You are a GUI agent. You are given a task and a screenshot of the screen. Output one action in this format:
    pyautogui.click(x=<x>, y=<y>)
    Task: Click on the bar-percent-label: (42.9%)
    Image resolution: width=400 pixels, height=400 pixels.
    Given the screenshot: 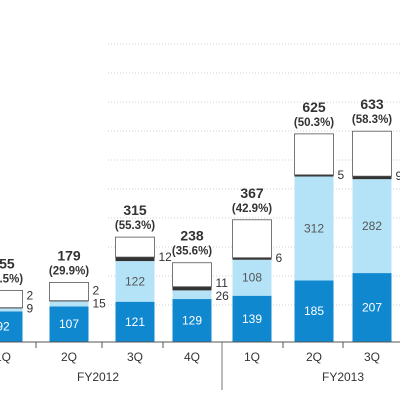 What is the action you would take?
    pyautogui.click(x=252, y=209)
    